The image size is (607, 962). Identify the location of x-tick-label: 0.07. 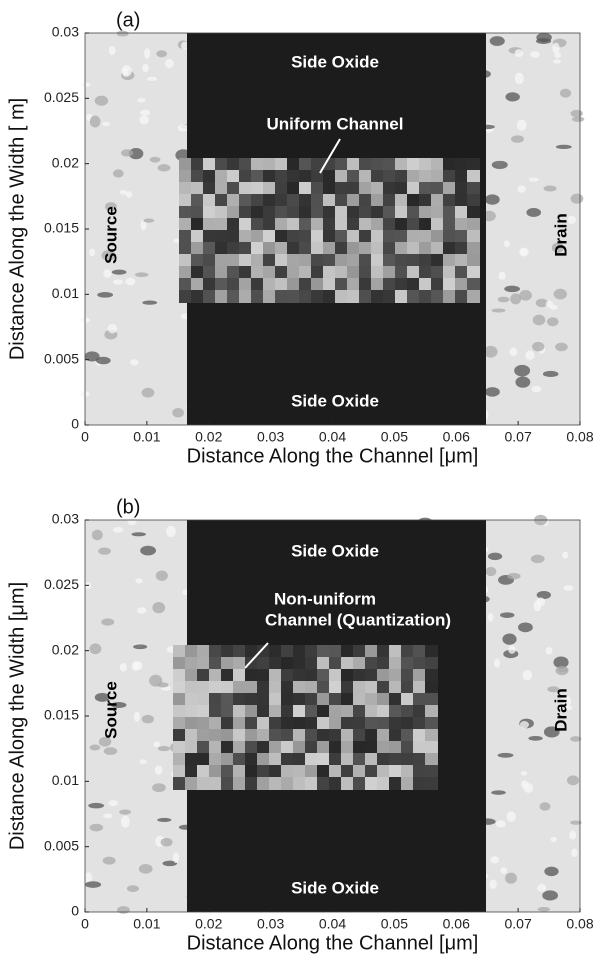
(518, 437).